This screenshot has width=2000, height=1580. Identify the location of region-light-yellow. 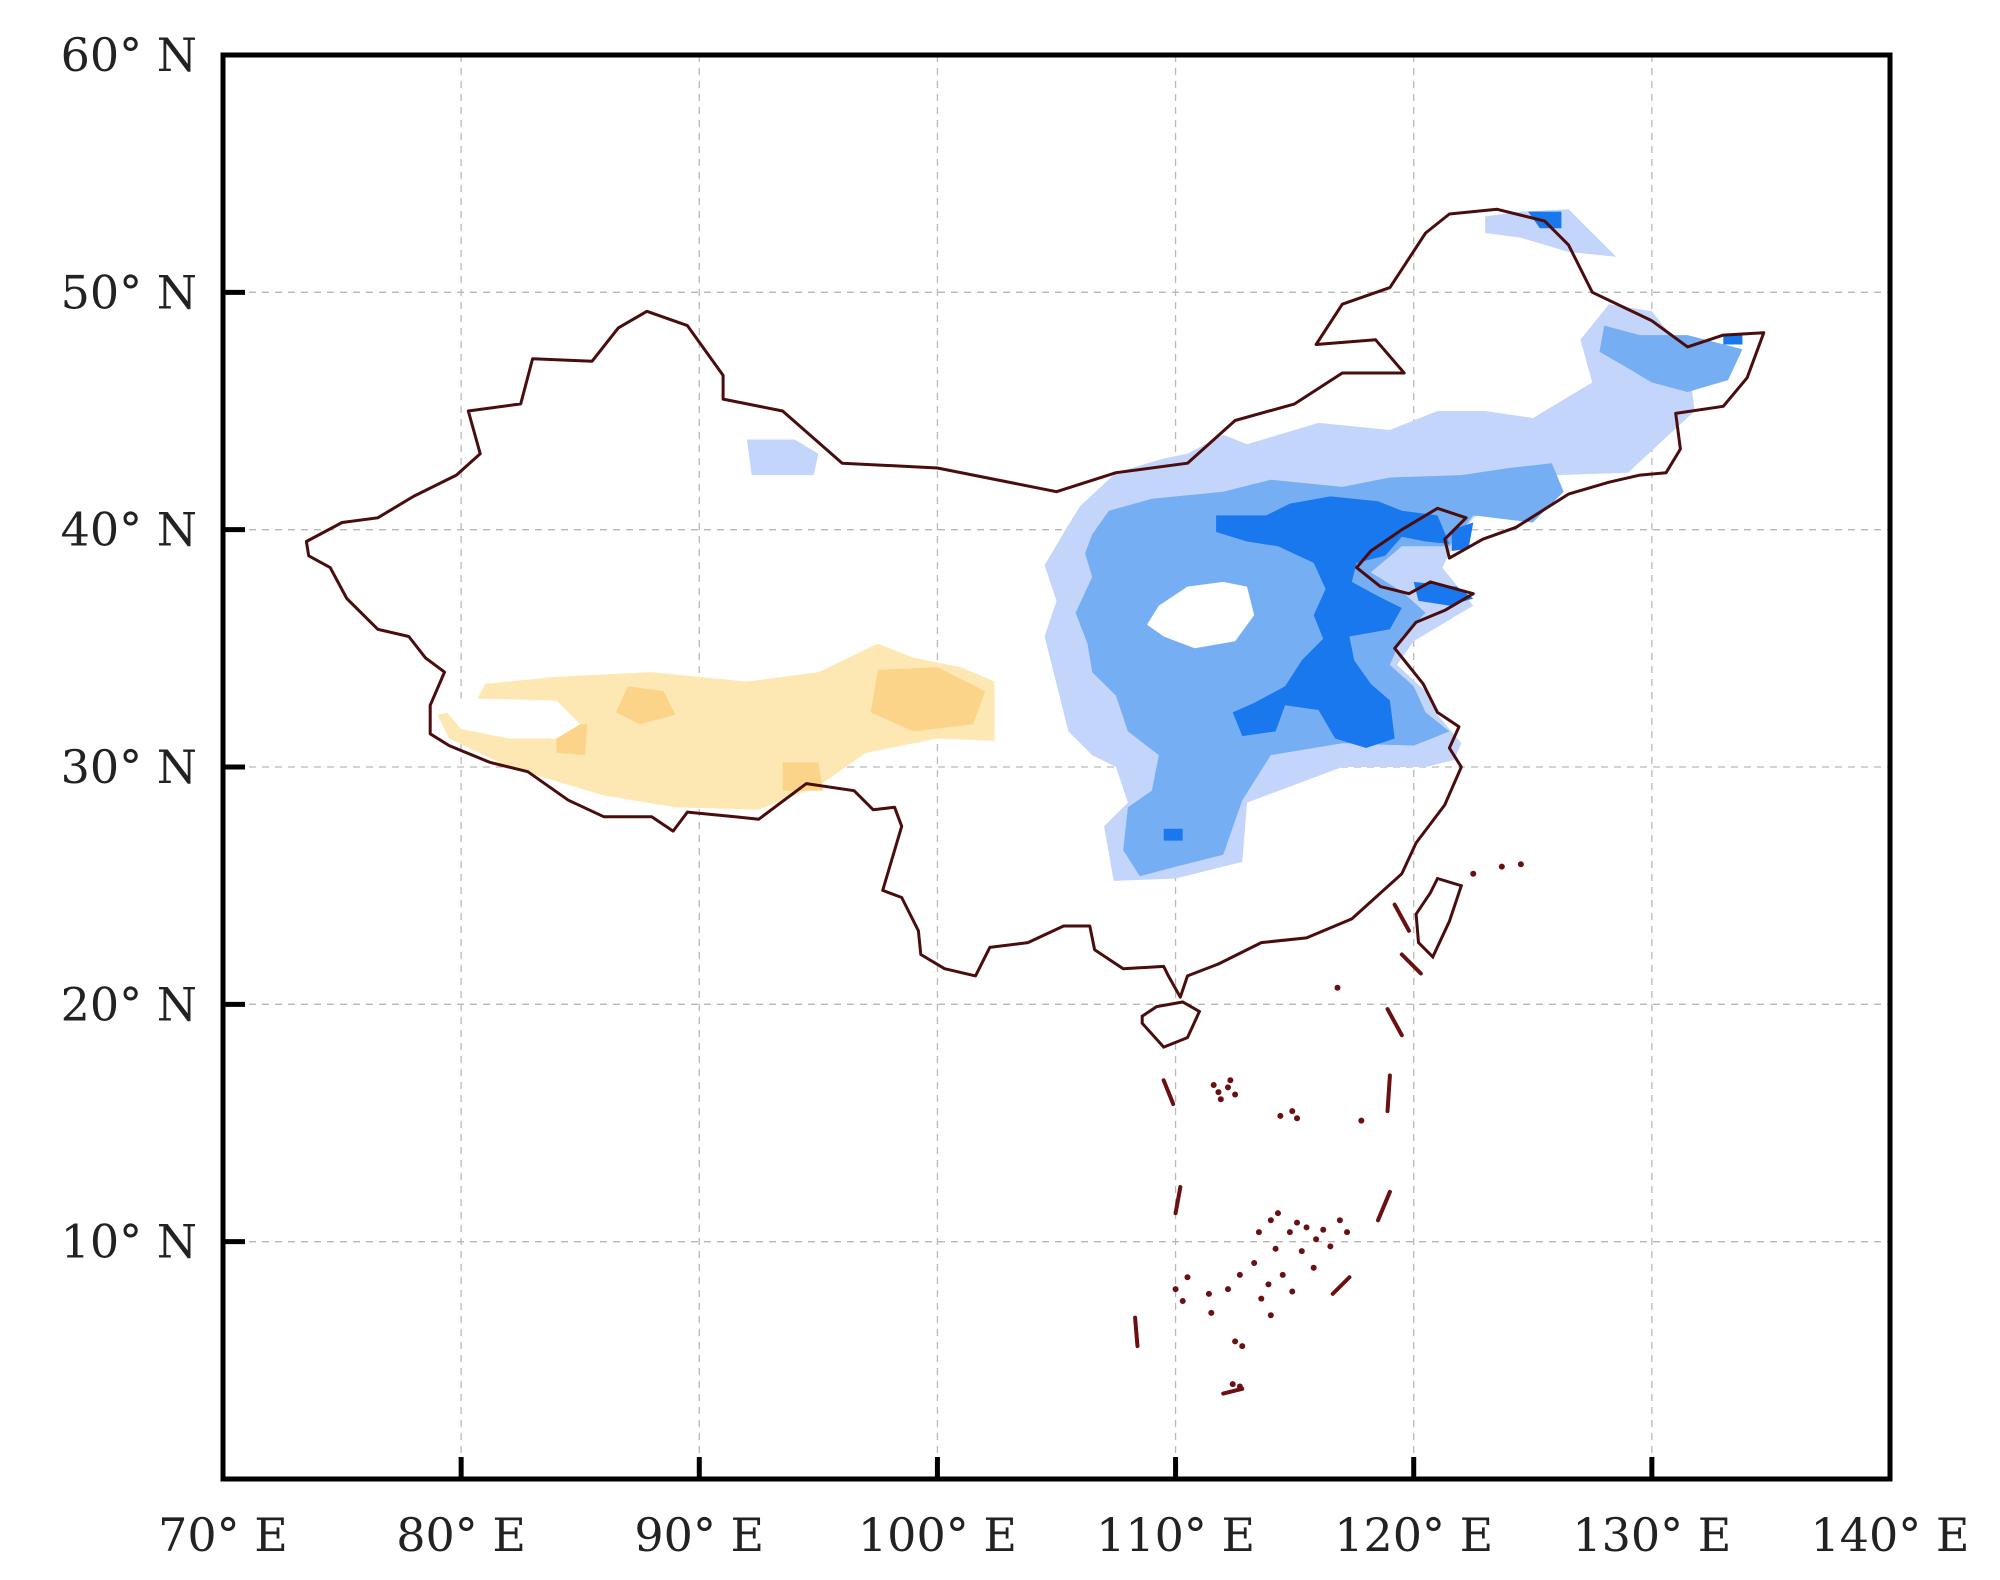
(716, 726).